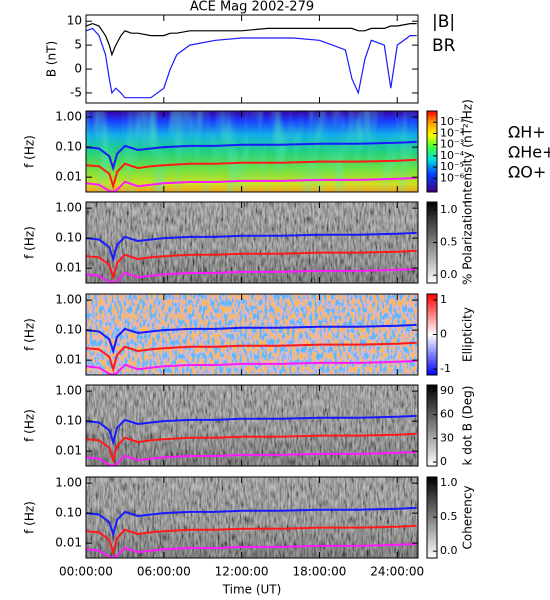 The image size is (550, 600). I want to click on colorbar-label: % Polarization, so click(468, 242).